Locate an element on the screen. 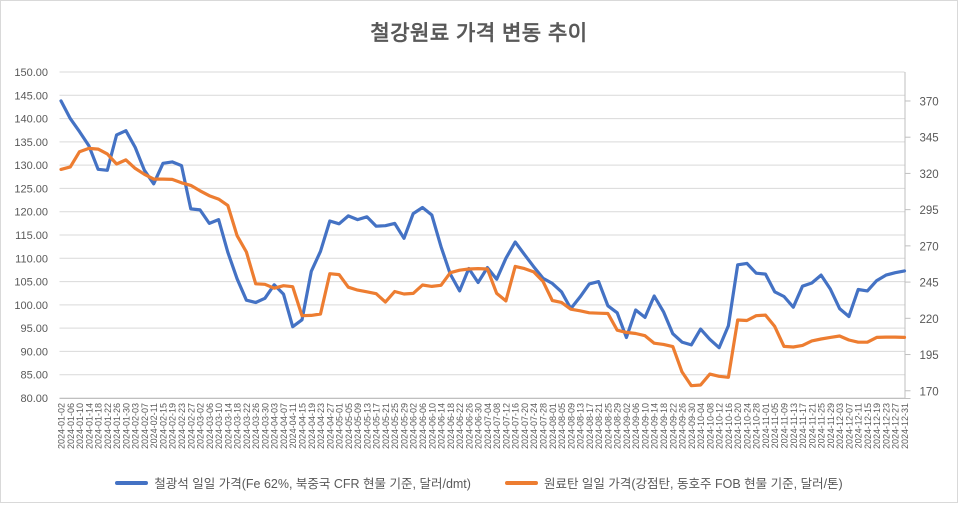 The image size is (960, 505). right-axis-tick-label: 170 is located at coordinates (929, 392).